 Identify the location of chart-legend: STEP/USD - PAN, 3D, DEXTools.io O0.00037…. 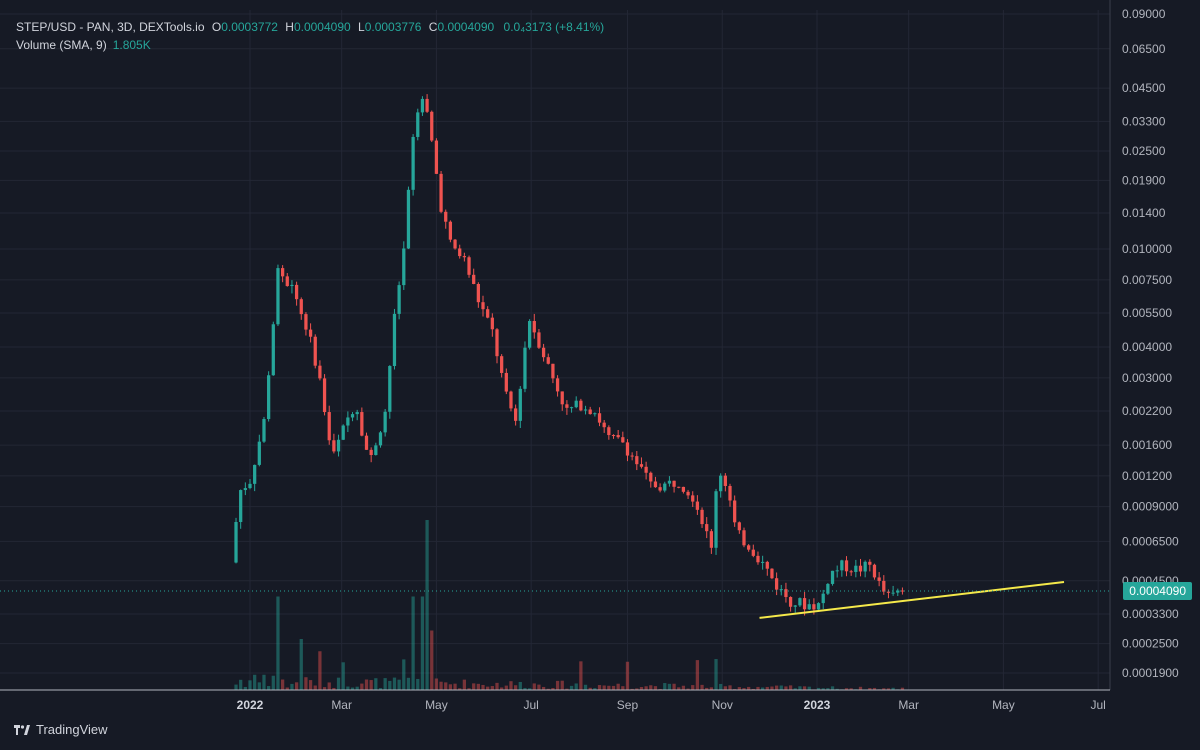
(310, 36).